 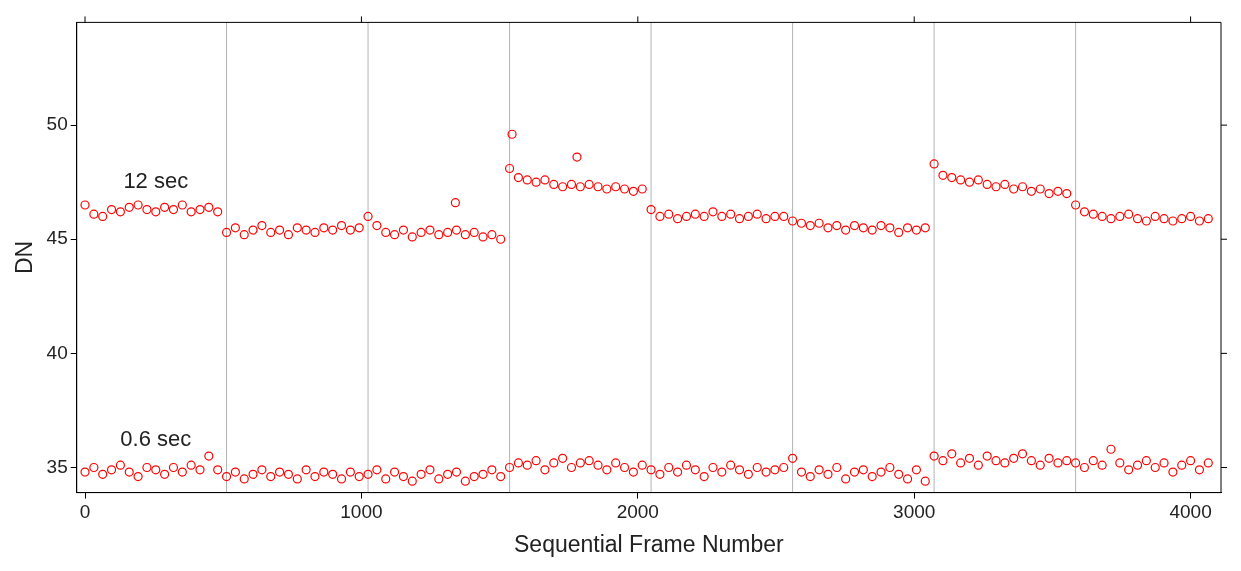 I want to click on x-tick-label: 3000, so click(x=914, y=512).